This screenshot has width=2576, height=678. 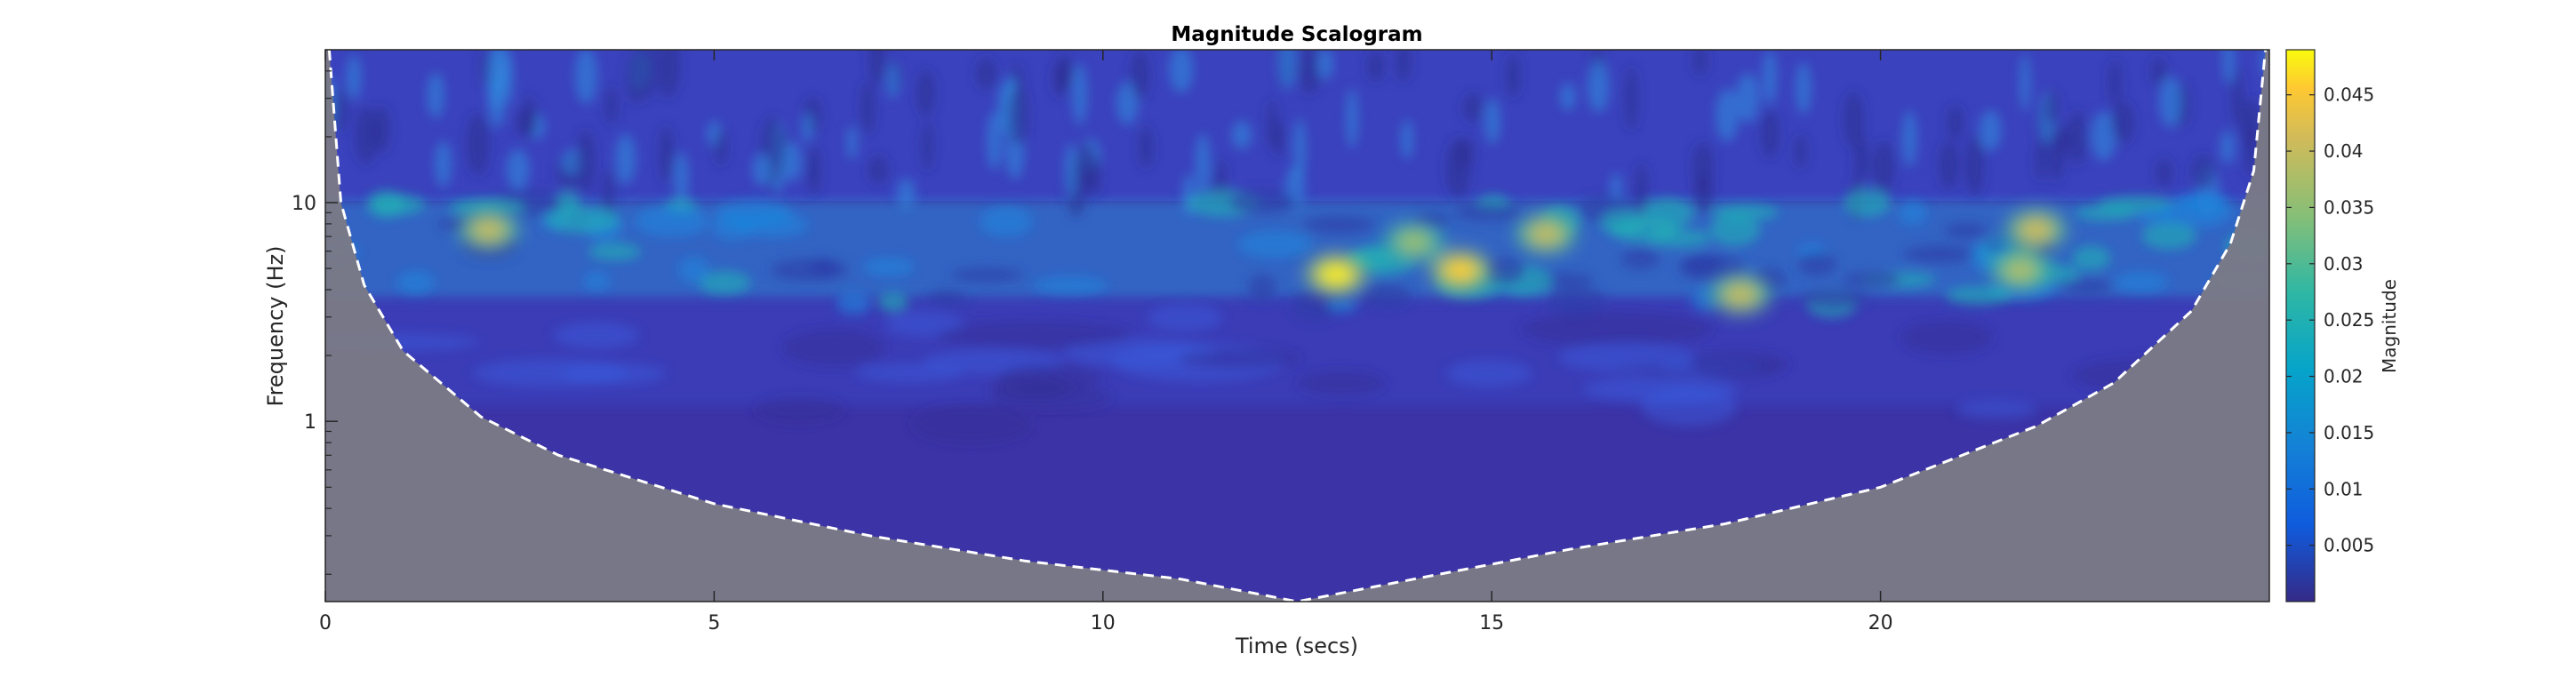 I want to click on chart-title: Magnitude Scalogram, so click(x=1296, y=34).